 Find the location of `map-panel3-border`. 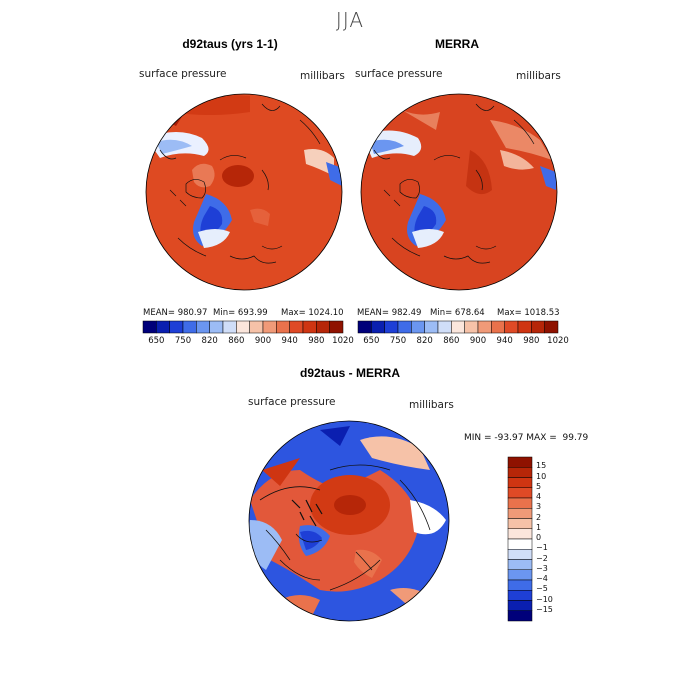

map-panel3-border is located at coordinates (349, 521).